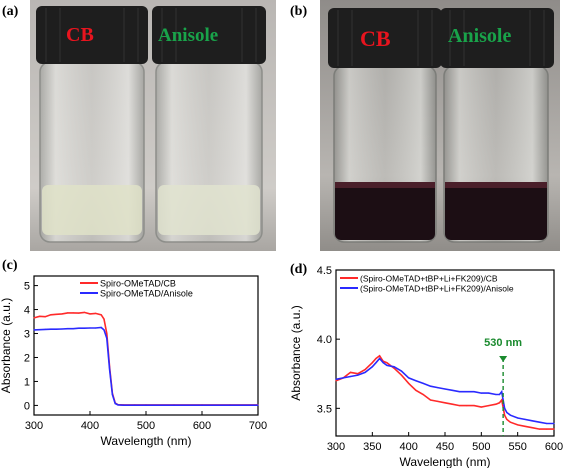 The height and width of the screenshot is (468, 567). Describe the element at coordinates (372, 447) in the screenshot. I see `x-tick-label: 350` at that location.